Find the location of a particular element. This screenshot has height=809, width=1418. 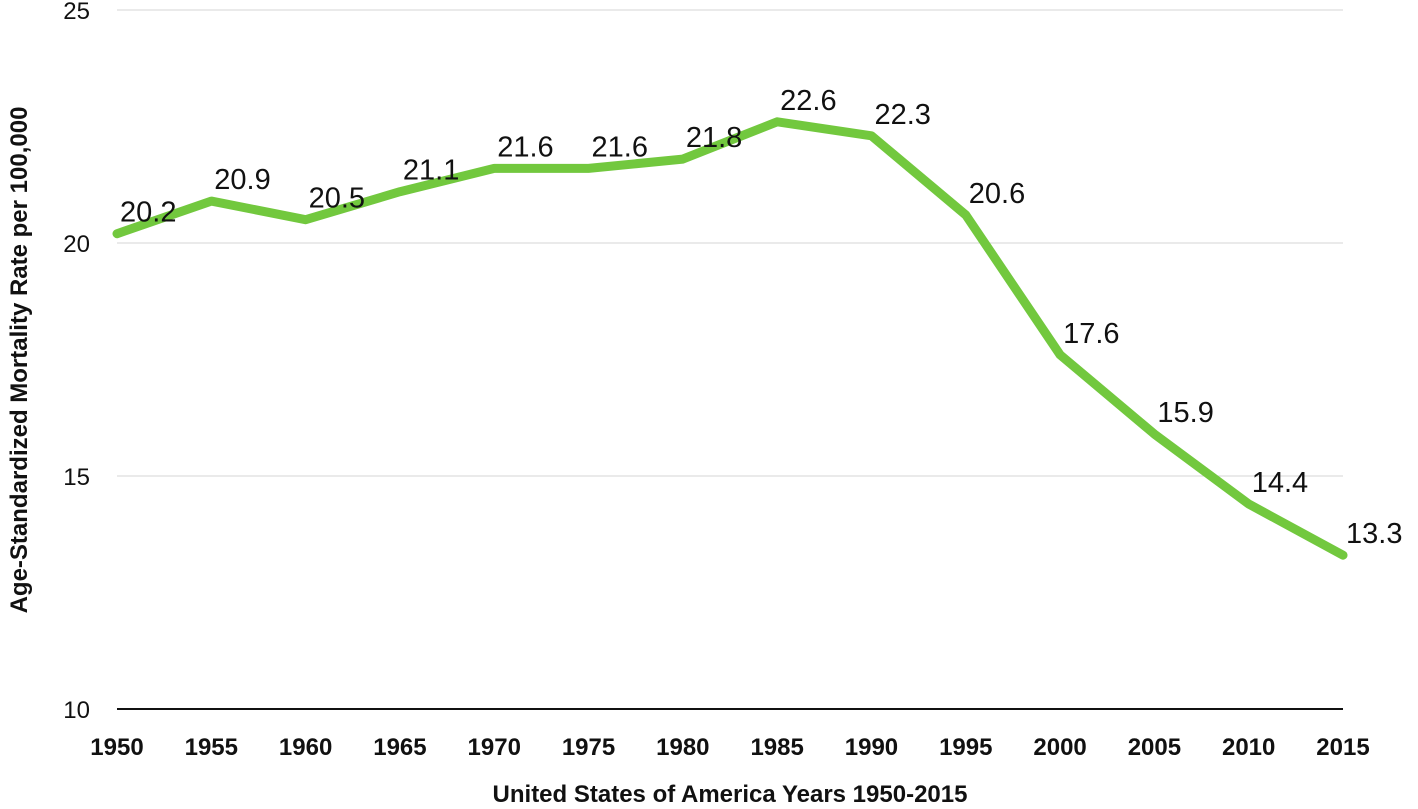

y-tick-label: 10 is located at coordinates (76, 710).